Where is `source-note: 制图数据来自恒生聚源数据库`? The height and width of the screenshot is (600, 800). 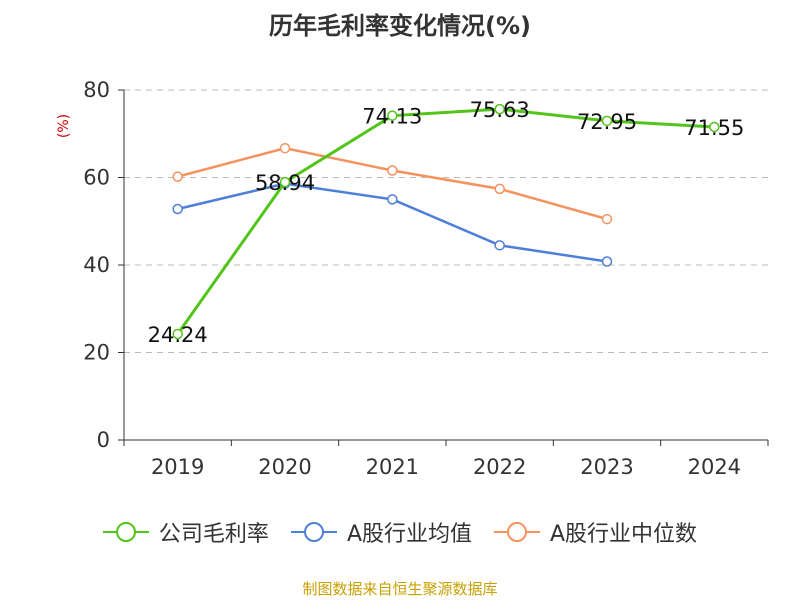 source-note: 制图数据来自恒生聚源数据库 is located at coordinates (400, 589).